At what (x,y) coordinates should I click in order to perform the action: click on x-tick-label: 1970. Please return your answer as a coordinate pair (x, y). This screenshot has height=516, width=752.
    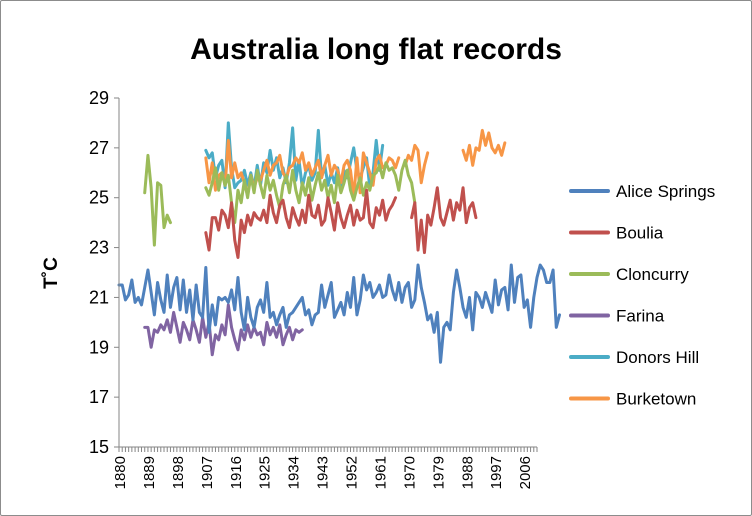
    Looking at the image, I should click on (409, 472).